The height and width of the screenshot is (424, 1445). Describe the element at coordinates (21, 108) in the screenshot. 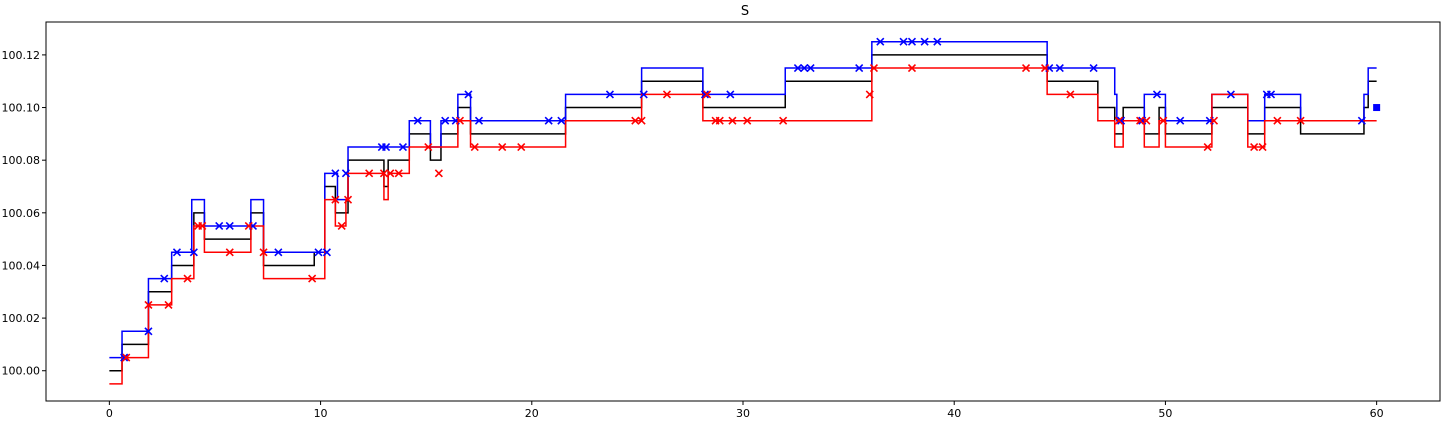

I see `y-tick-label: 100.10` at that location.